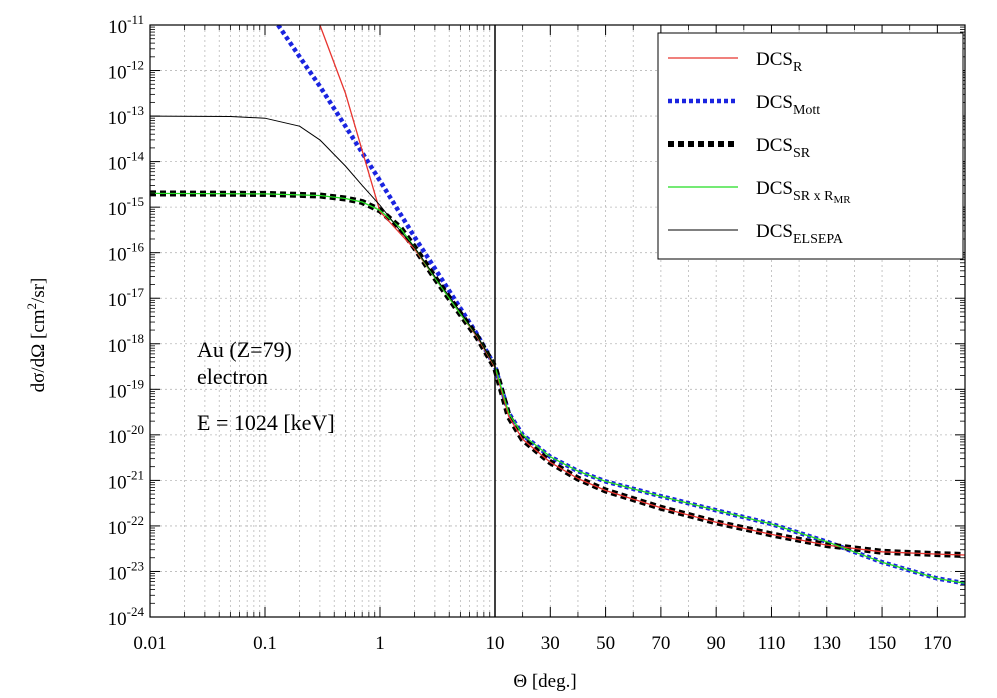  Describe the element at coordinates (266, 422) in the screenshot. I see `annotation-energy: E = 1024 [keV]` at that location.